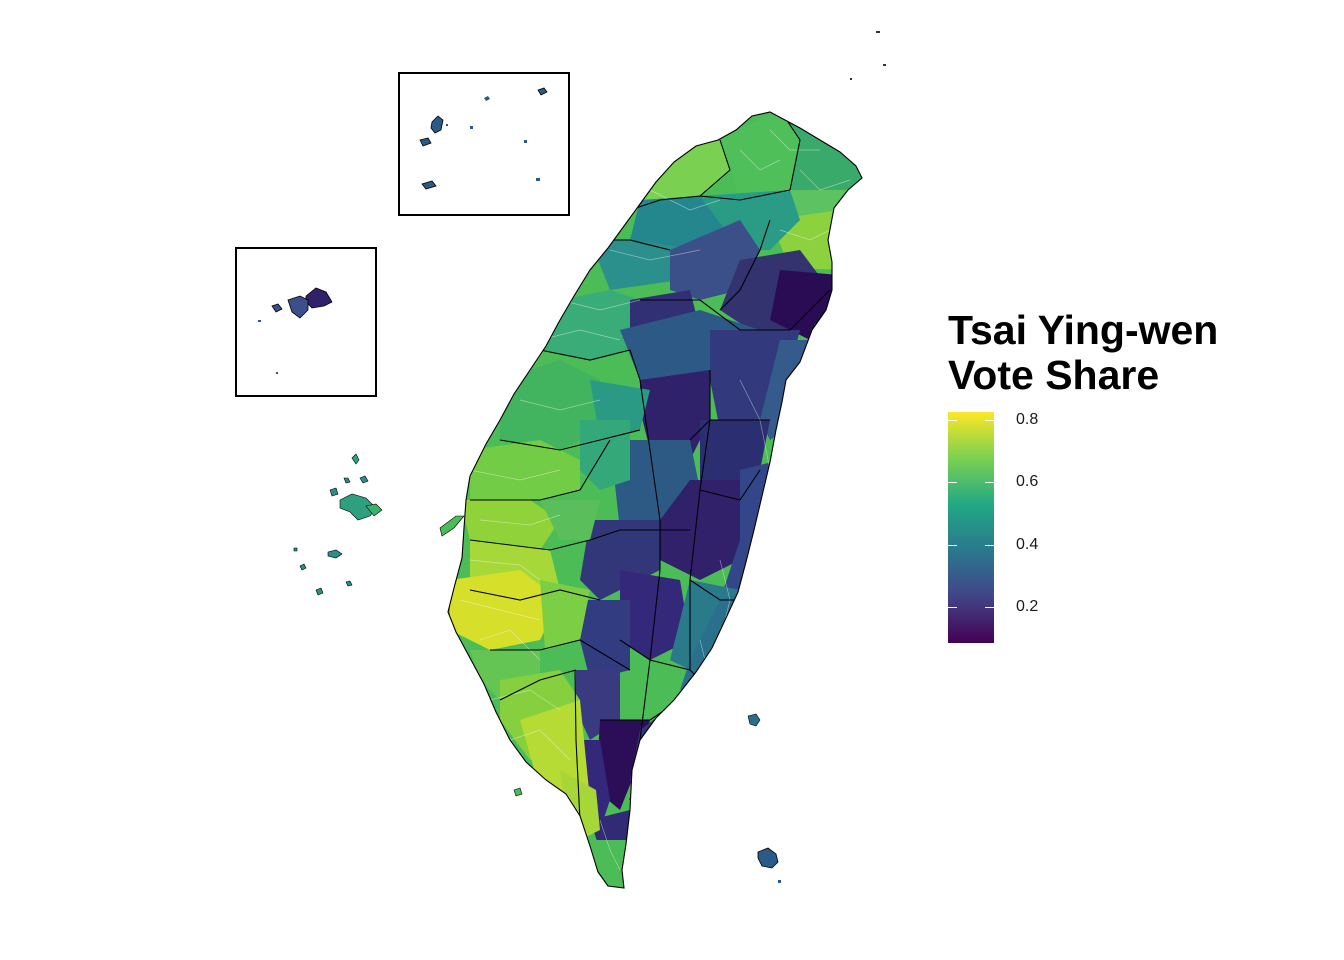 The height and width of the screenshot is (960, 1344). Describe the element at coordinates (1027, 419) in the screenshot. I see `legend-label-0.8: 0.8` at that location.